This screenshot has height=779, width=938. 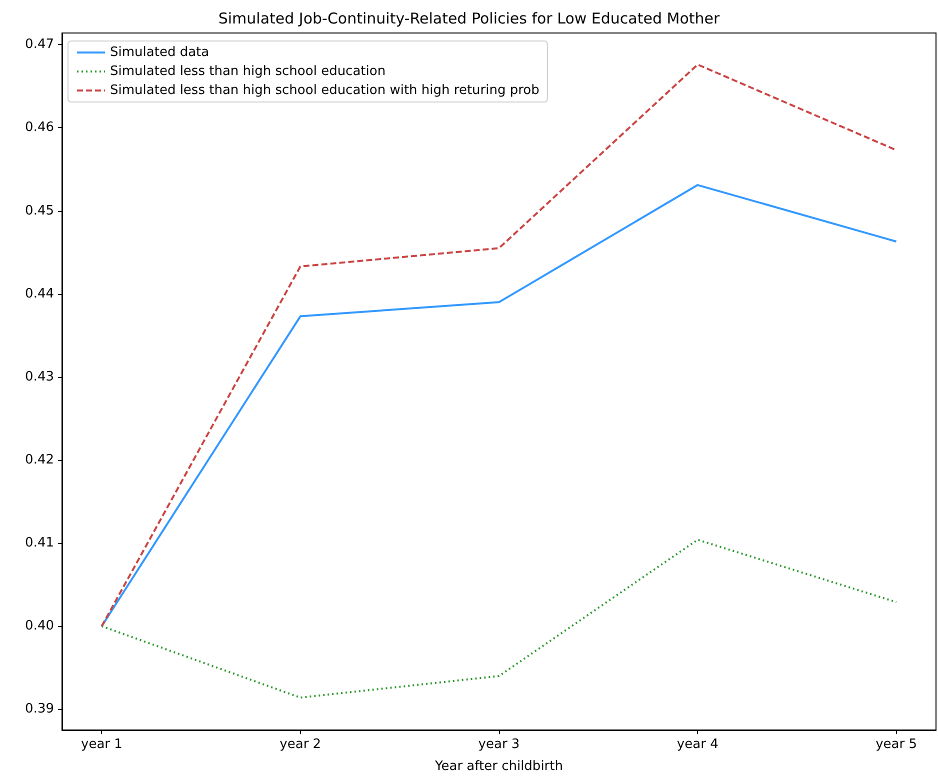 What do you see at coordinates (325, 90) in the screenshot?
I see `legend-label: Simulated less than high school education with high returing prob` at bounding box center [325, 90].